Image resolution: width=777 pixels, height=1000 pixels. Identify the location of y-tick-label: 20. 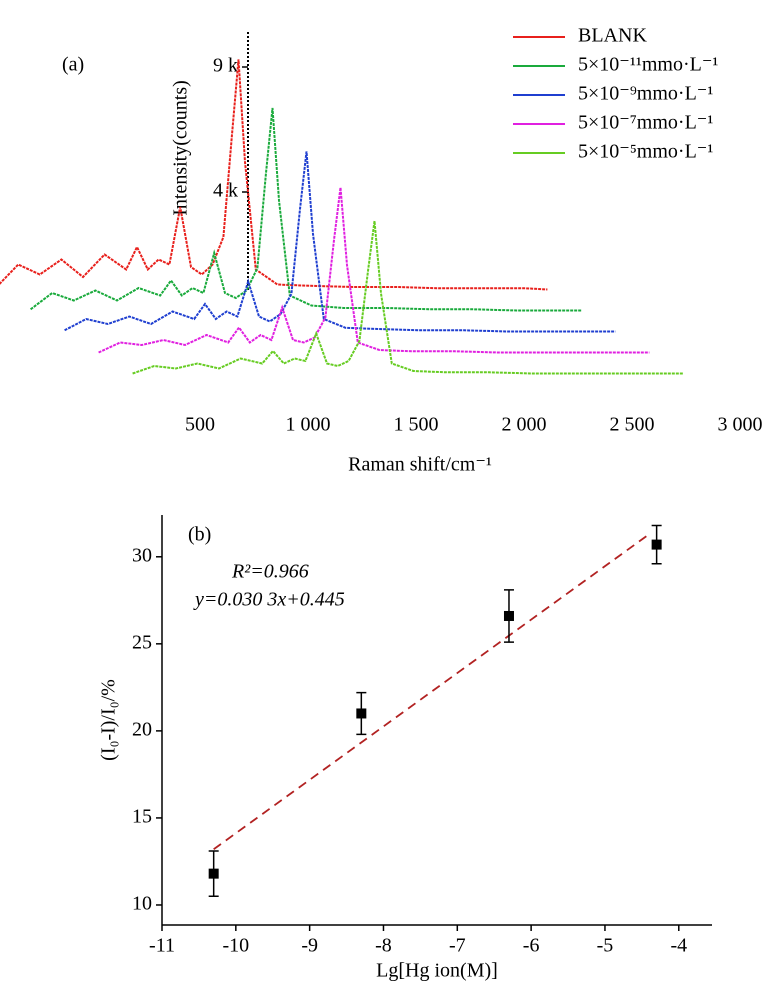
(142, 729).